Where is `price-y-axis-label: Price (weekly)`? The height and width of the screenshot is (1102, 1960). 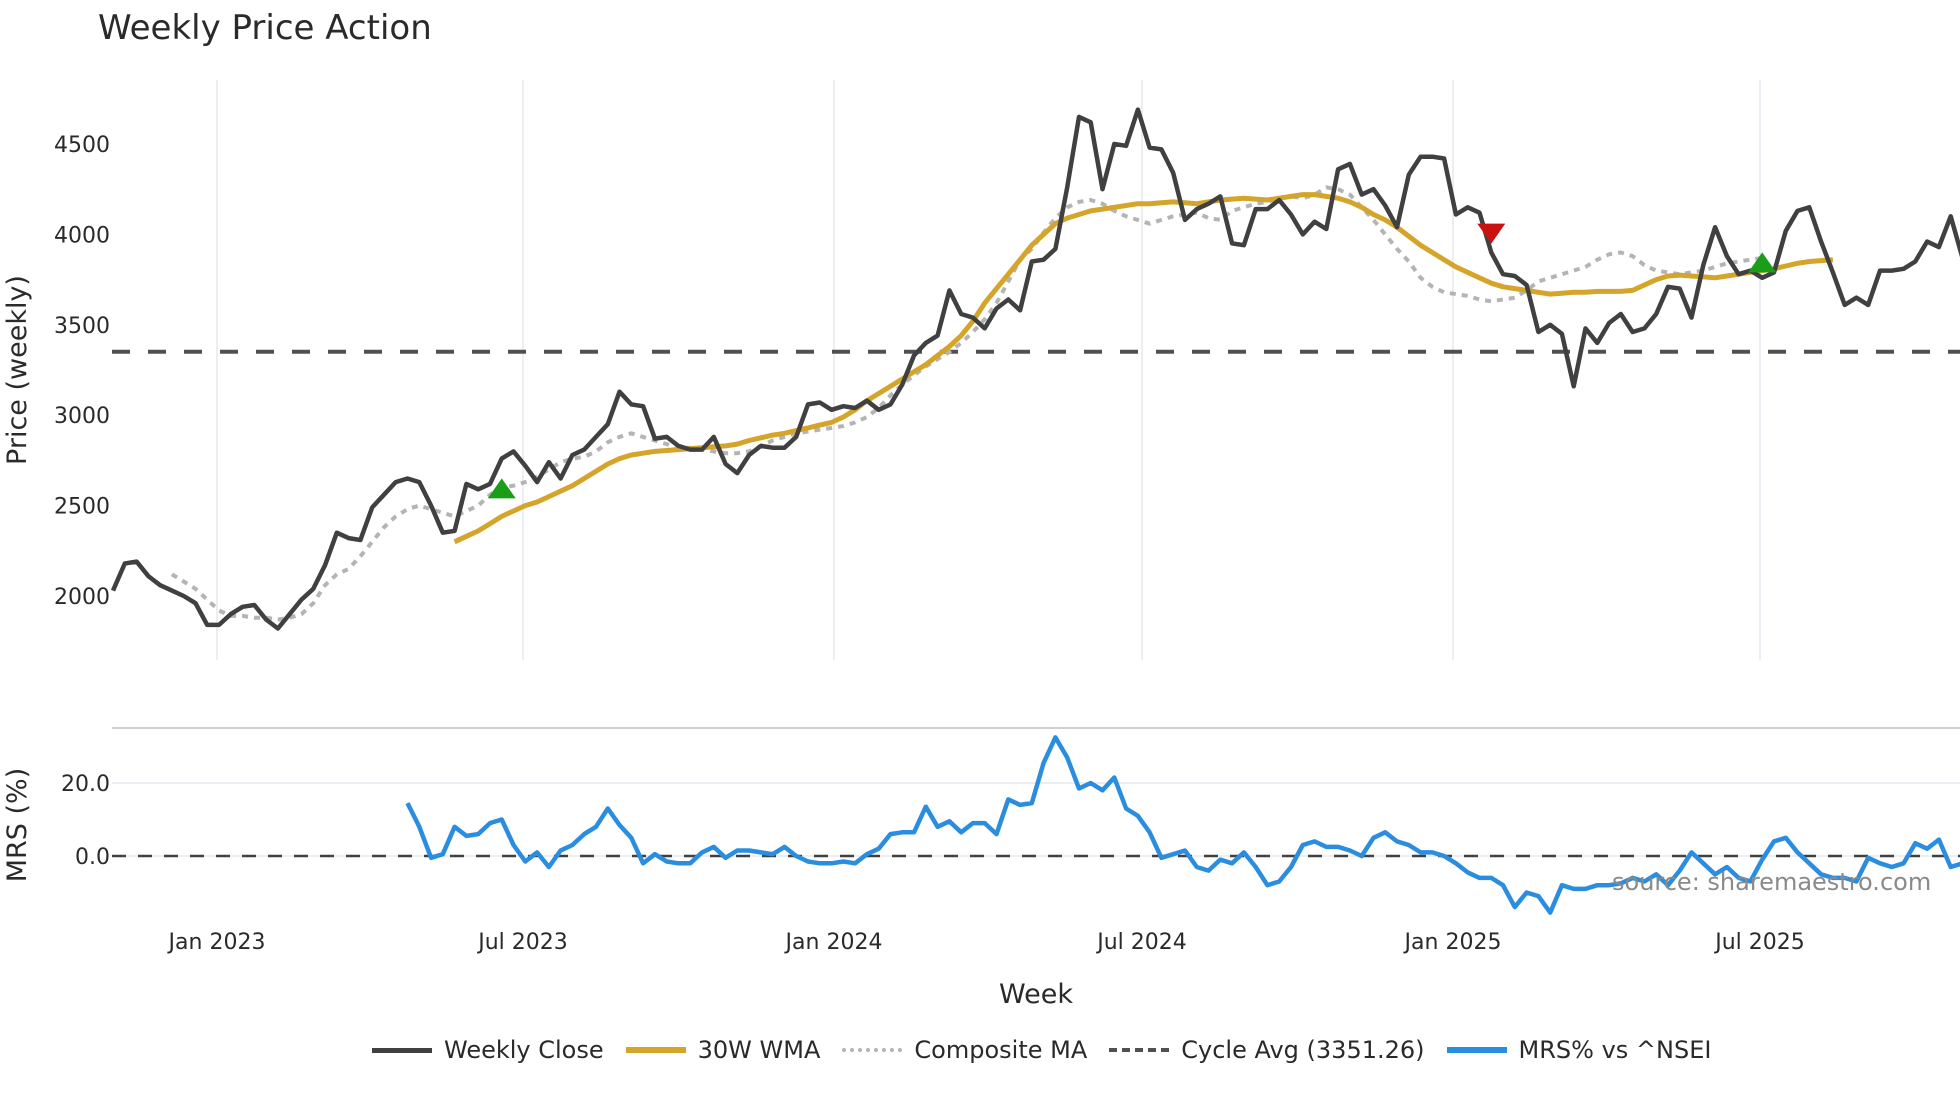
price-y-axis-label: Price (weekly) is located at coordinates (17, 370).